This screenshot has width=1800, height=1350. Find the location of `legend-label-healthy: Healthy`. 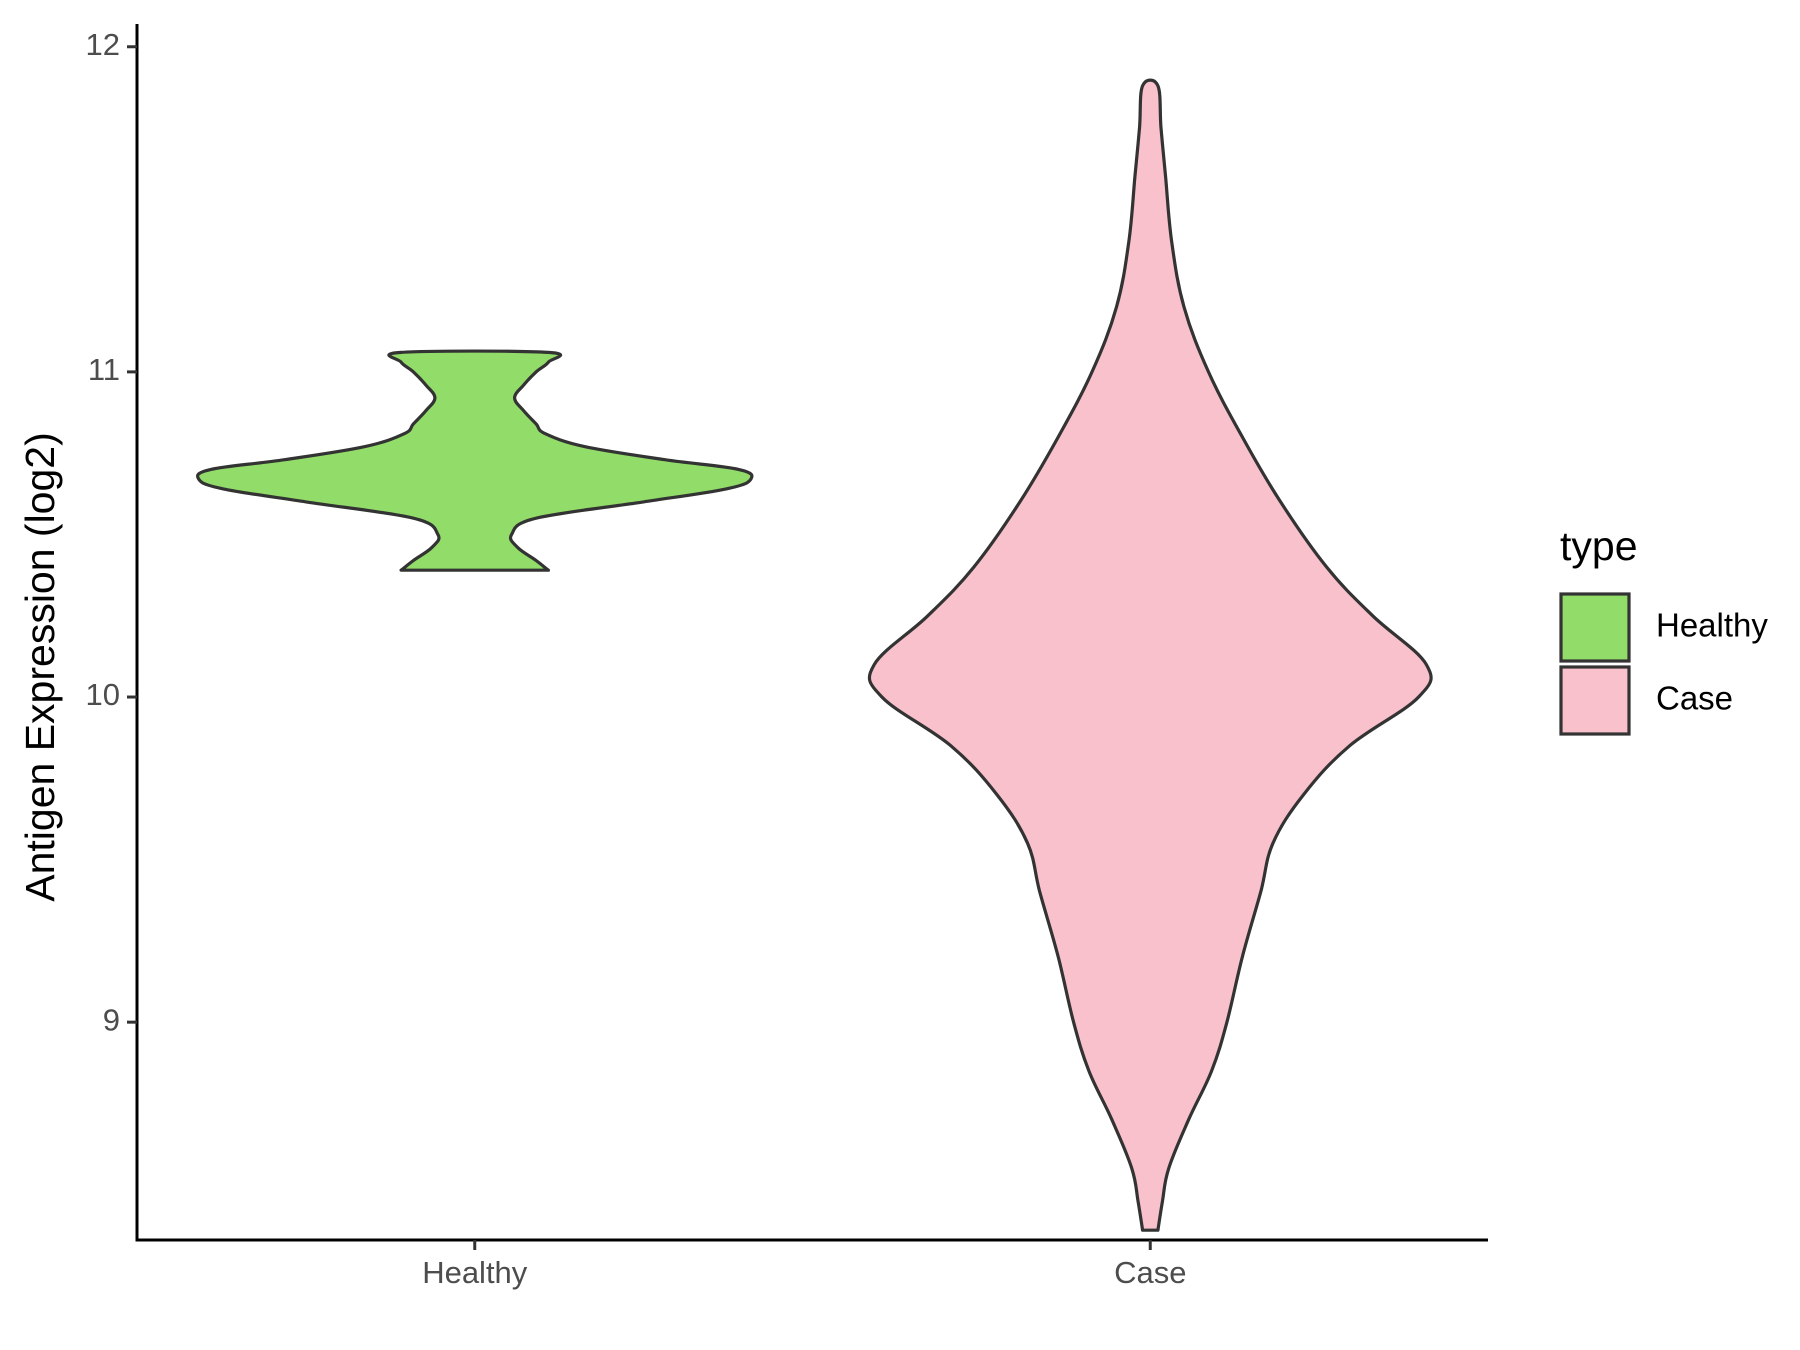

legend-label-healthy: Healthy is located at coordinates (1712, 625).